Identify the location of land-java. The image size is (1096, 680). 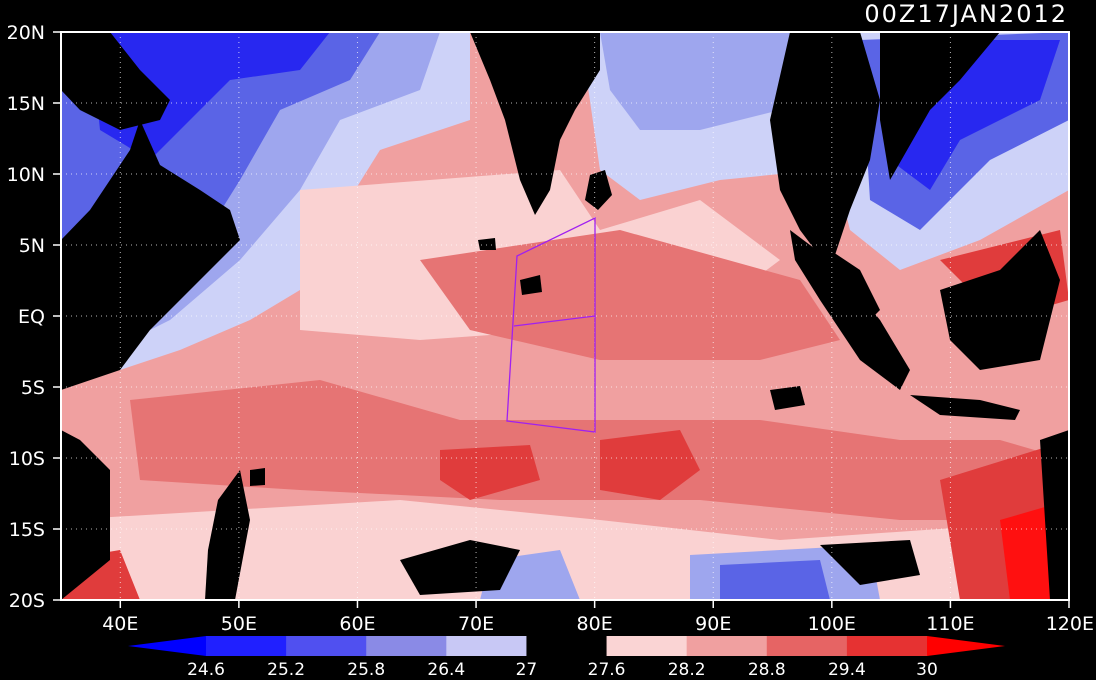
(965, 407).